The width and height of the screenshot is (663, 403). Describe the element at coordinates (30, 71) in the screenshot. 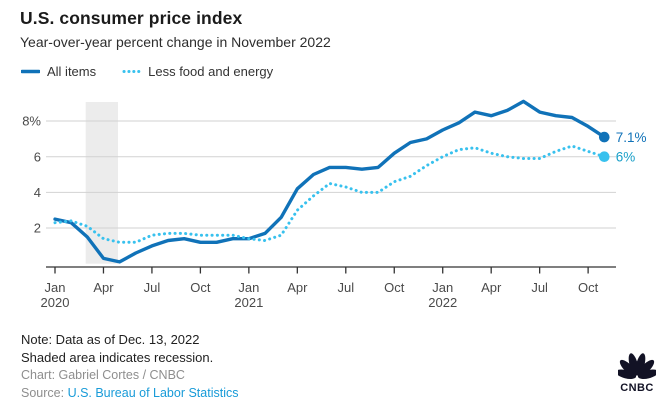

I see `solid-line-swatch-icon` at that location.